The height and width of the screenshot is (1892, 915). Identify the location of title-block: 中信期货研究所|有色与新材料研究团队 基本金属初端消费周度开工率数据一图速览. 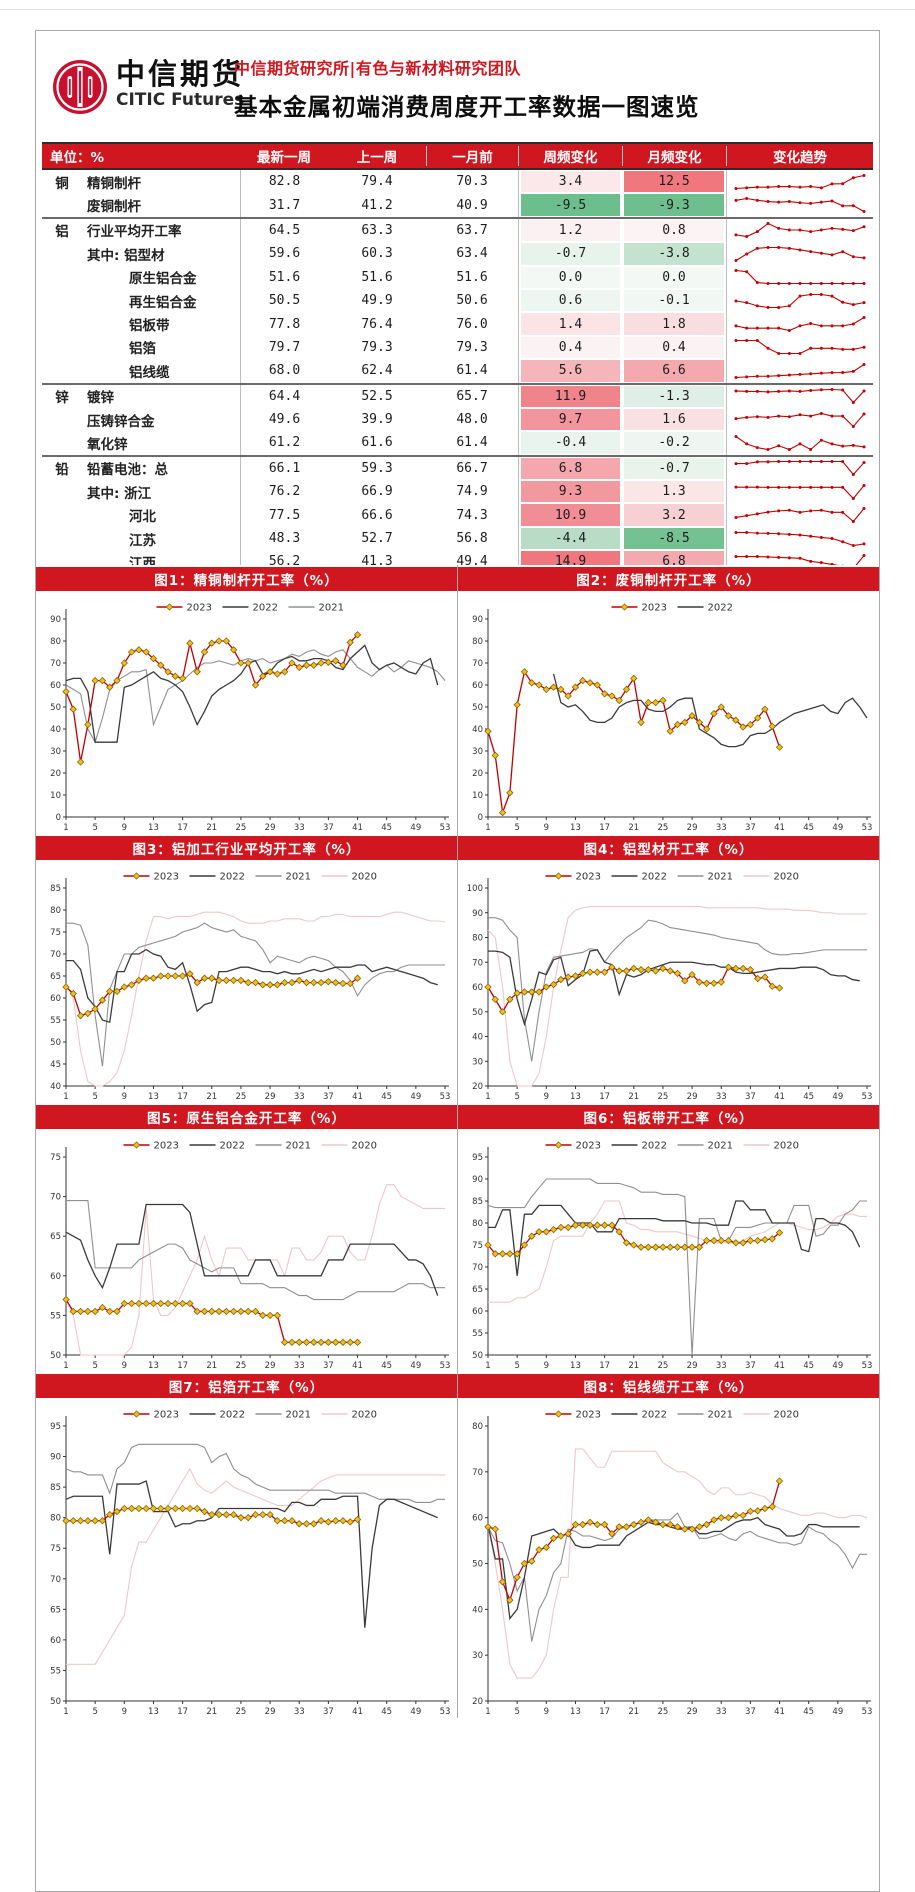
(554, 88).